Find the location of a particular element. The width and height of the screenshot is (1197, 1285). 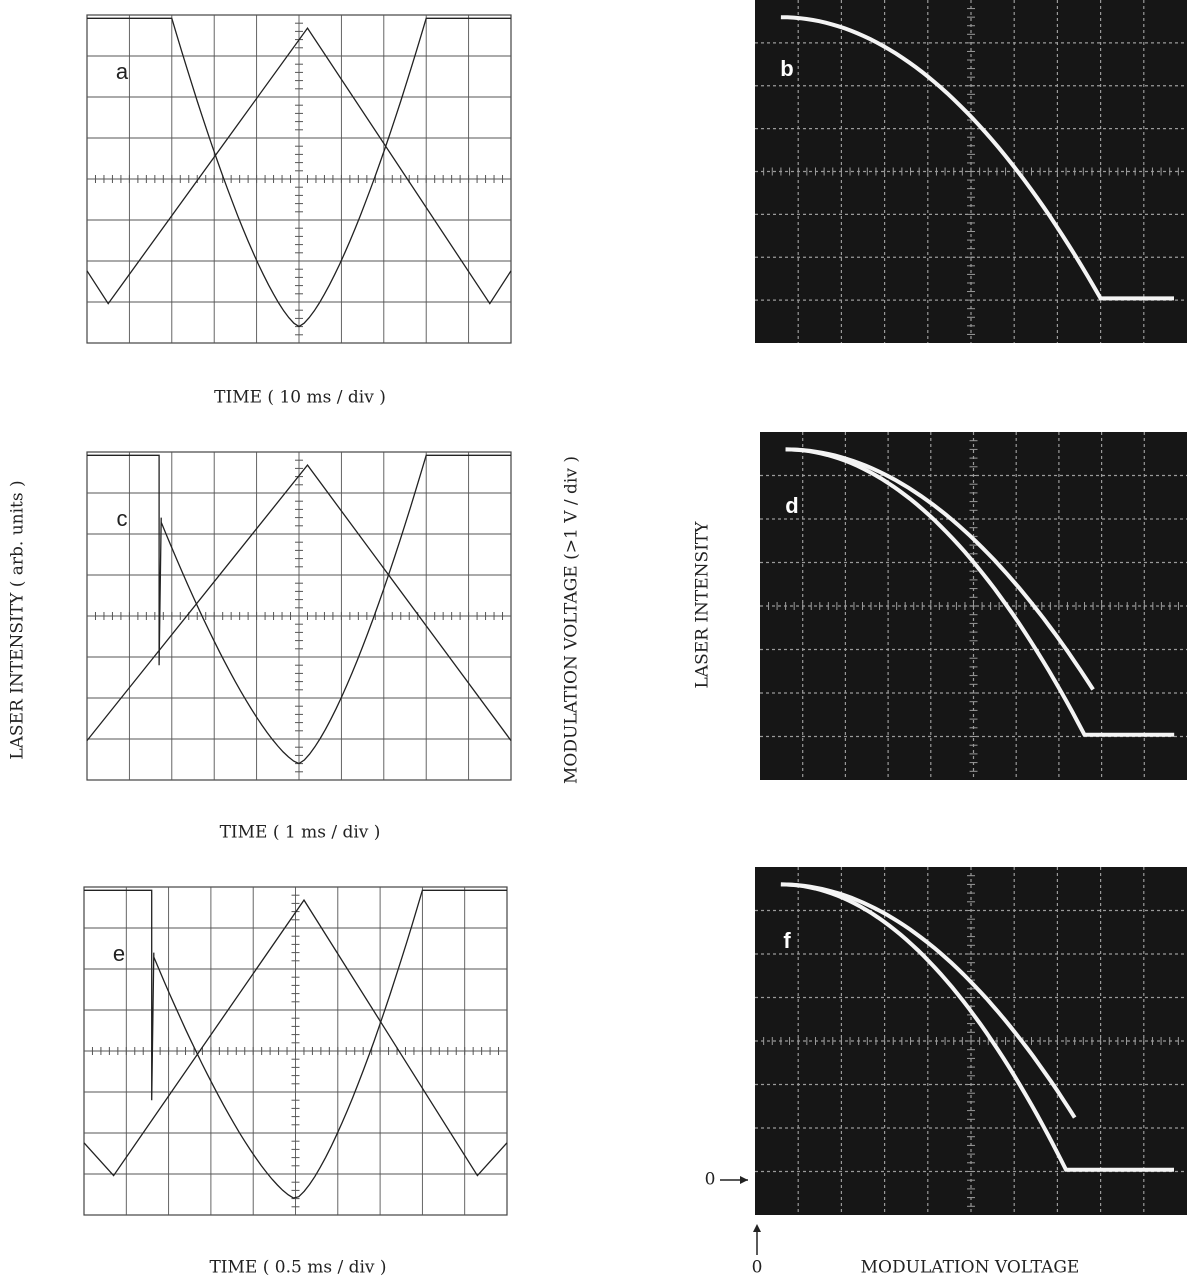

x-axis-label: TIME ( 0.5 ms / div ) is located at coordinates (297, 1268).